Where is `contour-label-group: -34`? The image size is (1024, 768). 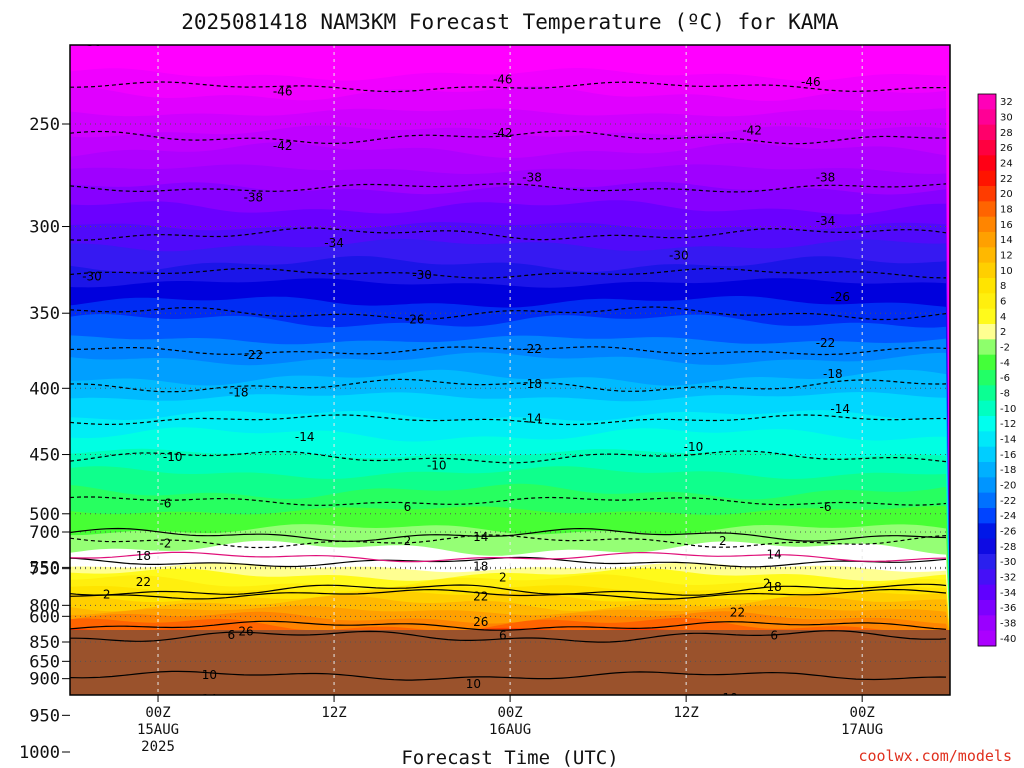 contour-label-group: -34 is located at coordinates (826, 221).